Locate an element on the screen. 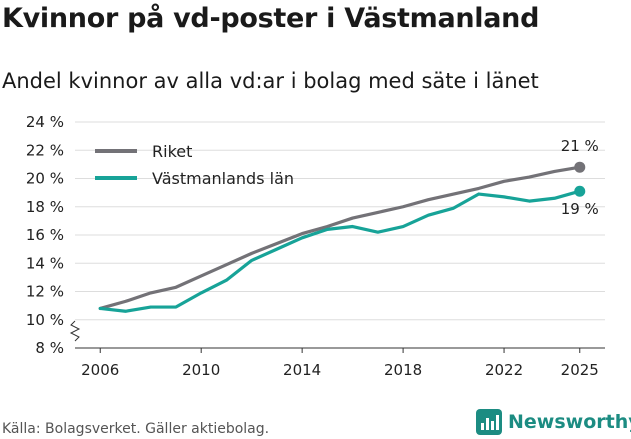 This screenshot has height=439, width=631. end-value-label: 21 % is located at coordinates (580, 146).